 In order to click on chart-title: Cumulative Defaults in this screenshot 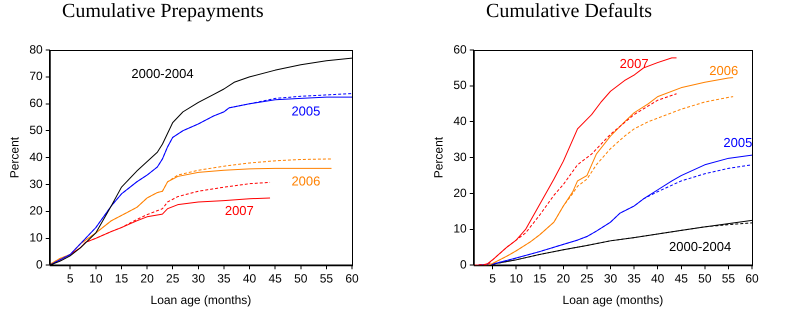, I will do `click(569, 11)`.